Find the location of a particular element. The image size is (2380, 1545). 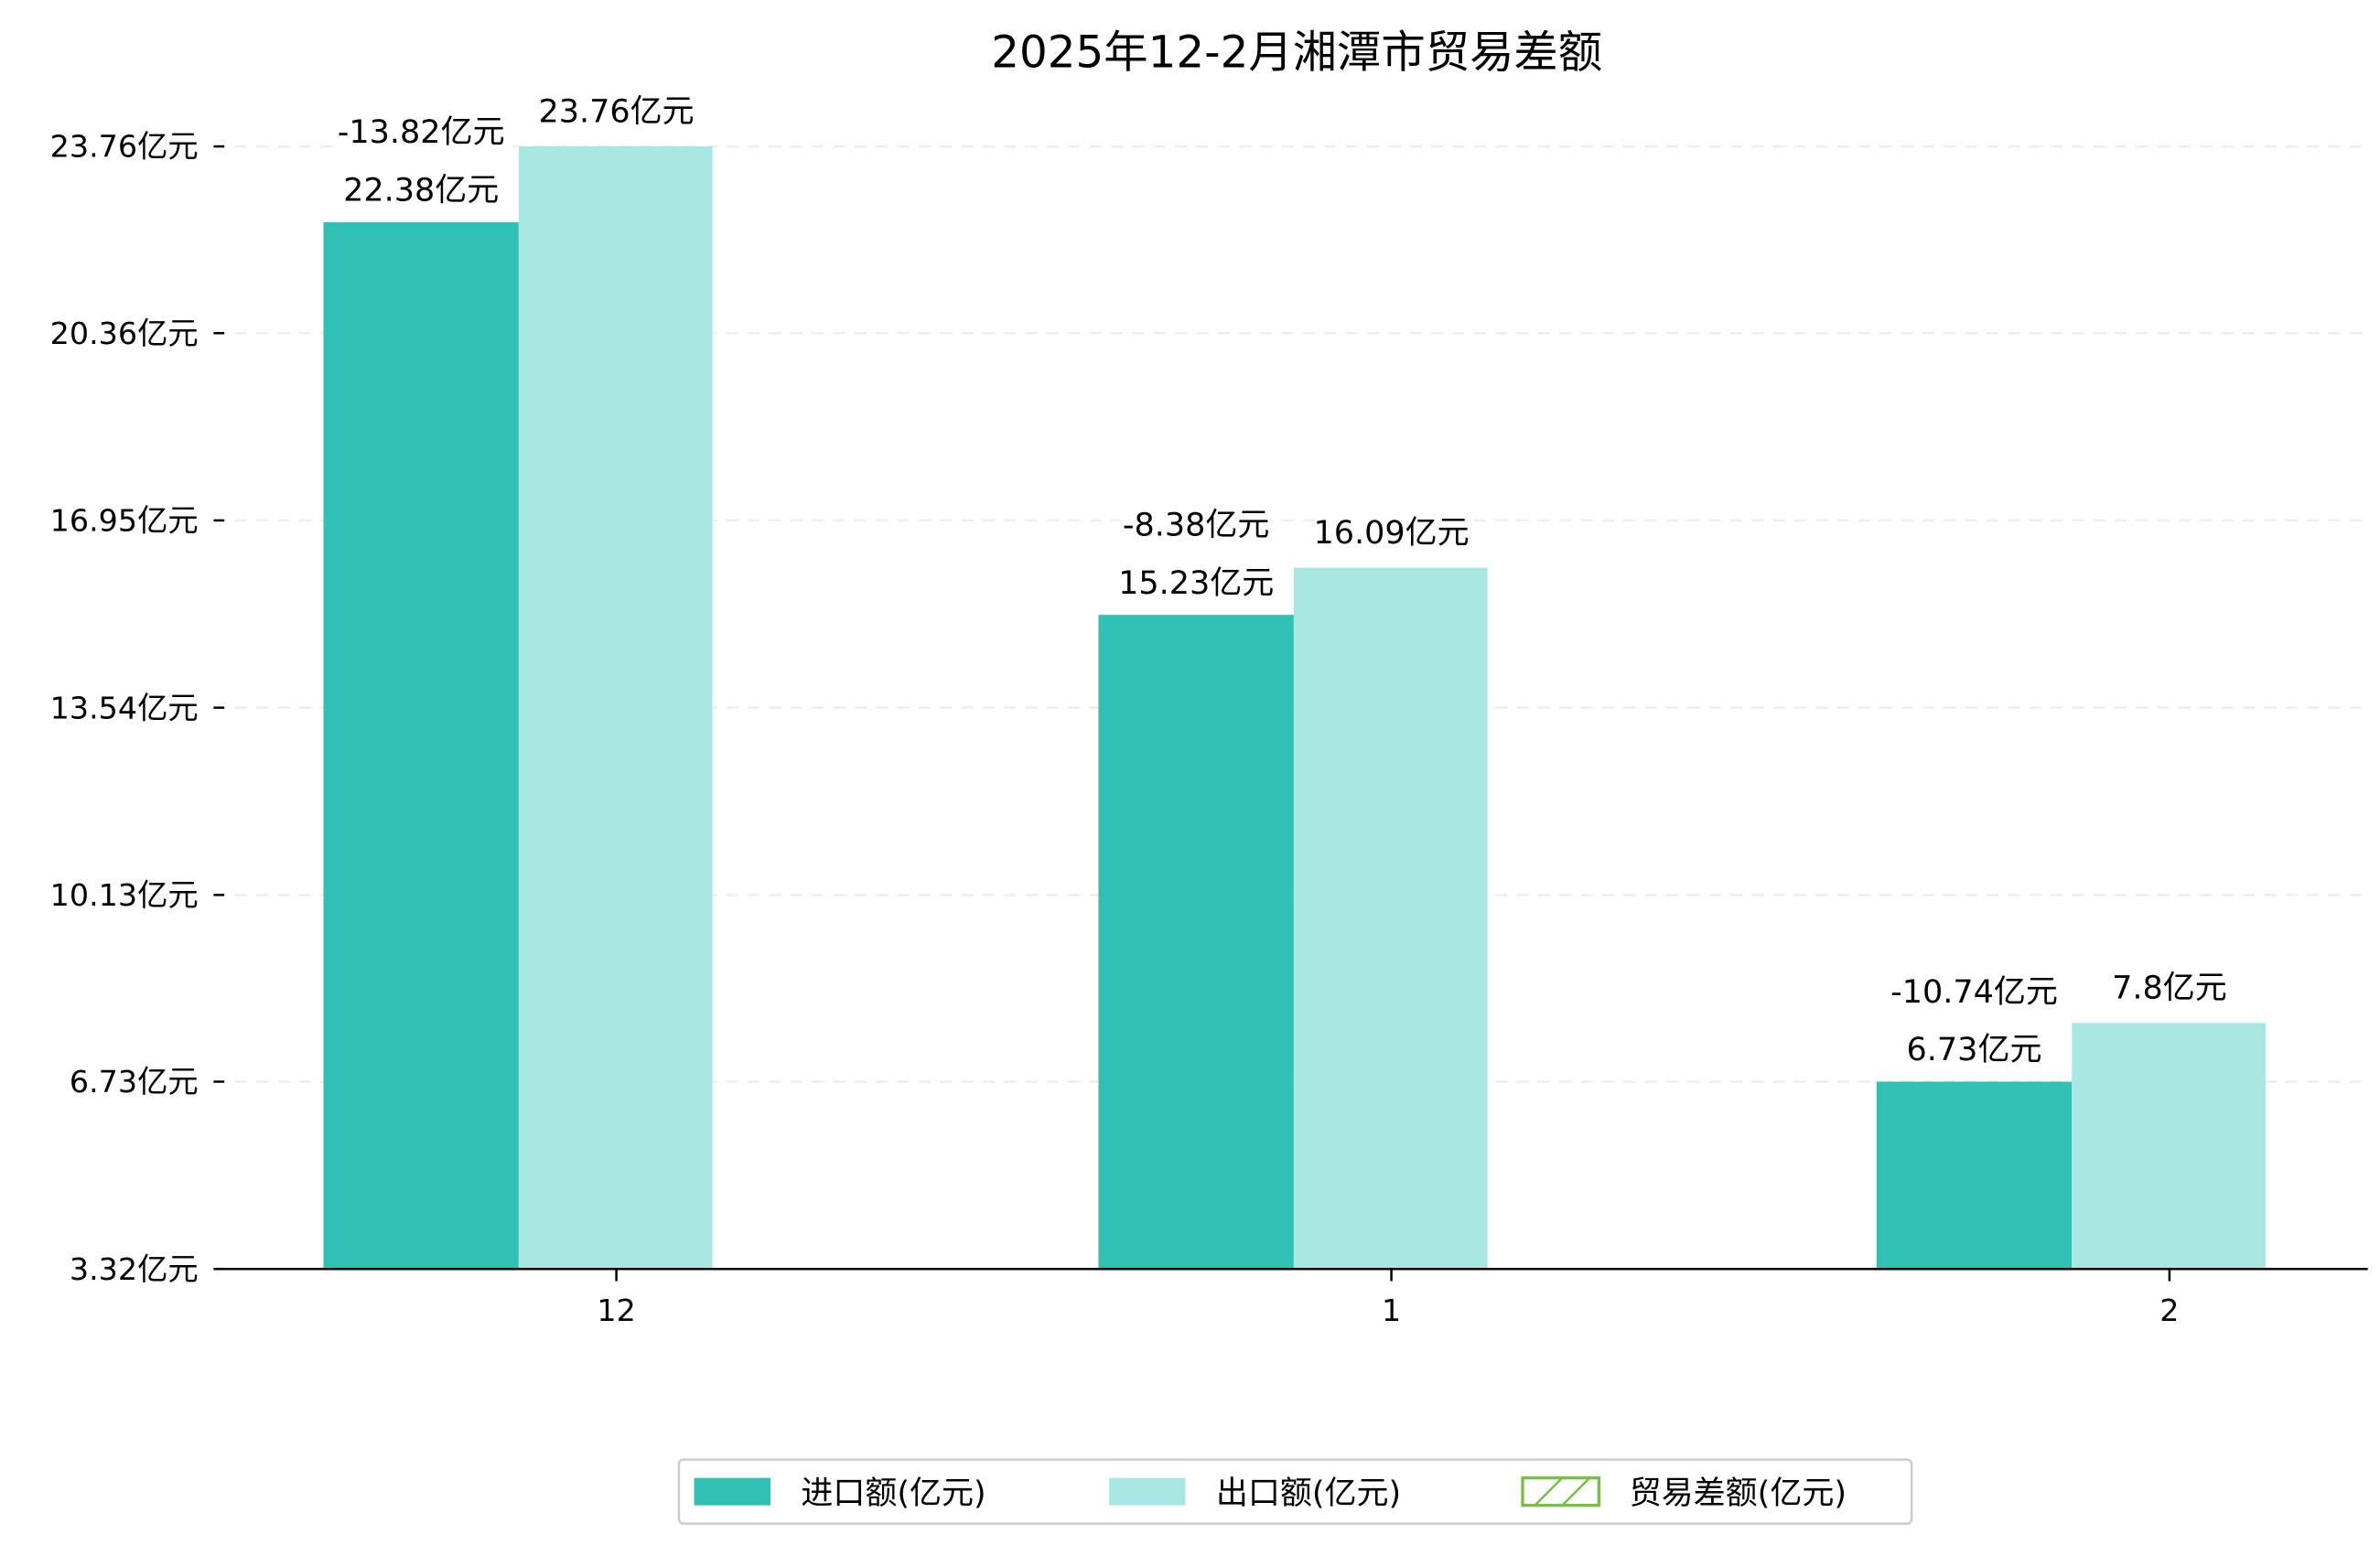

y-tick-label: 6.73亿元 is located at coordinates (134, 1082).